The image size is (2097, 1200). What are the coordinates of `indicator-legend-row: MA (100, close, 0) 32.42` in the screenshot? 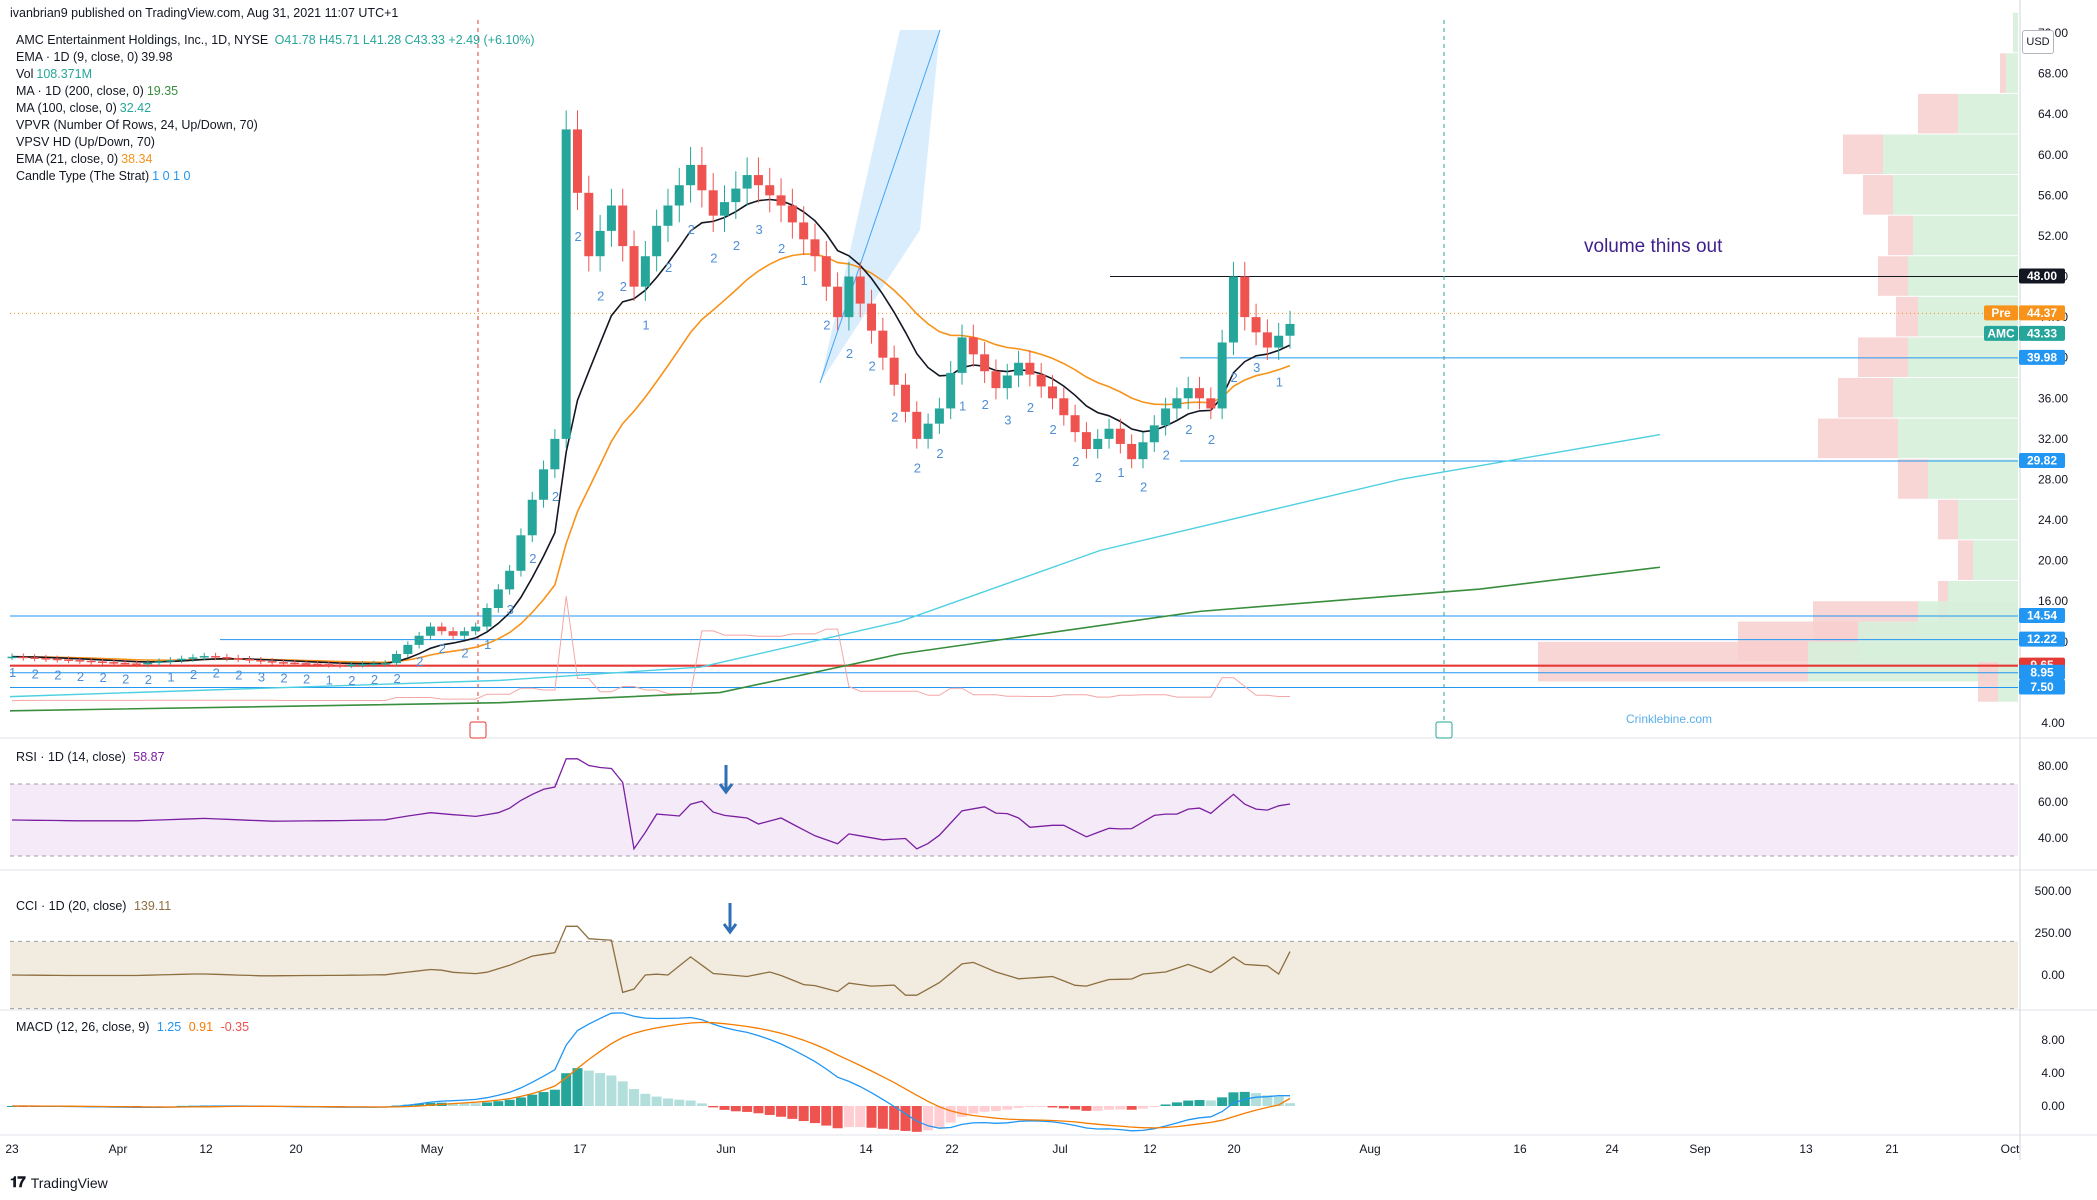 It's located at (83, 108).